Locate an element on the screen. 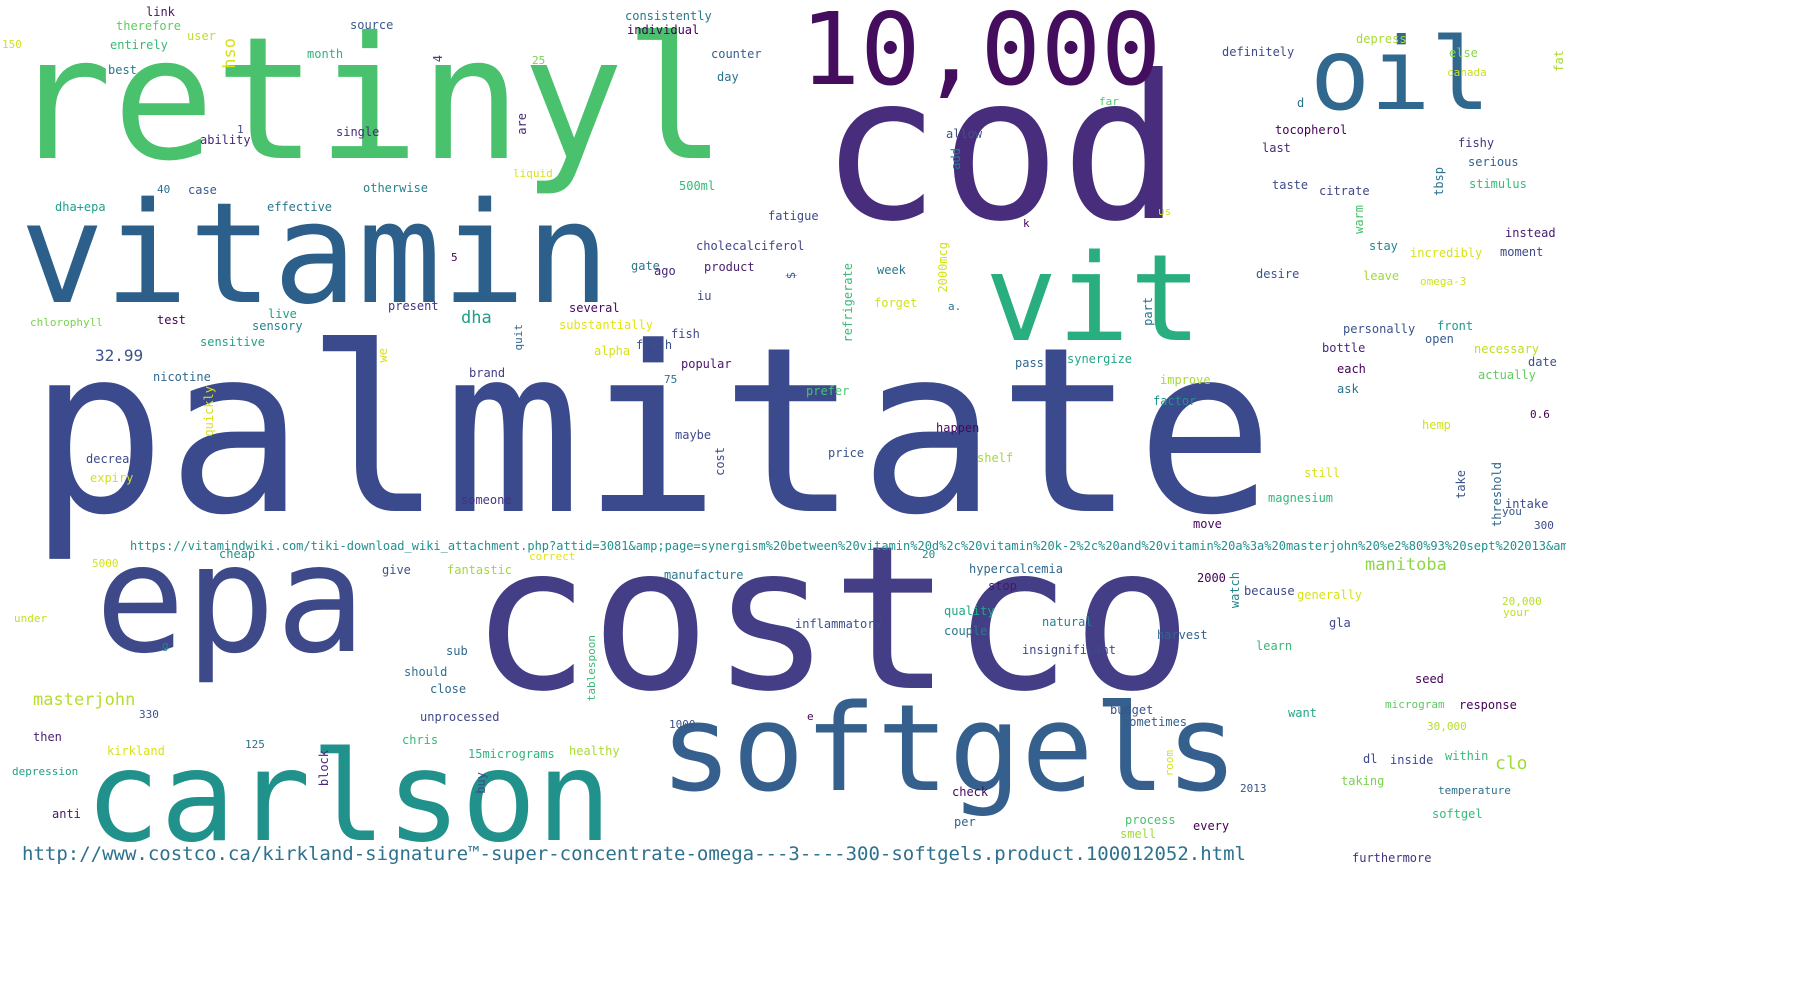 This screenshot has width=1800, height=1000. word-consistently: consistently is located at coordinates (668, 16).